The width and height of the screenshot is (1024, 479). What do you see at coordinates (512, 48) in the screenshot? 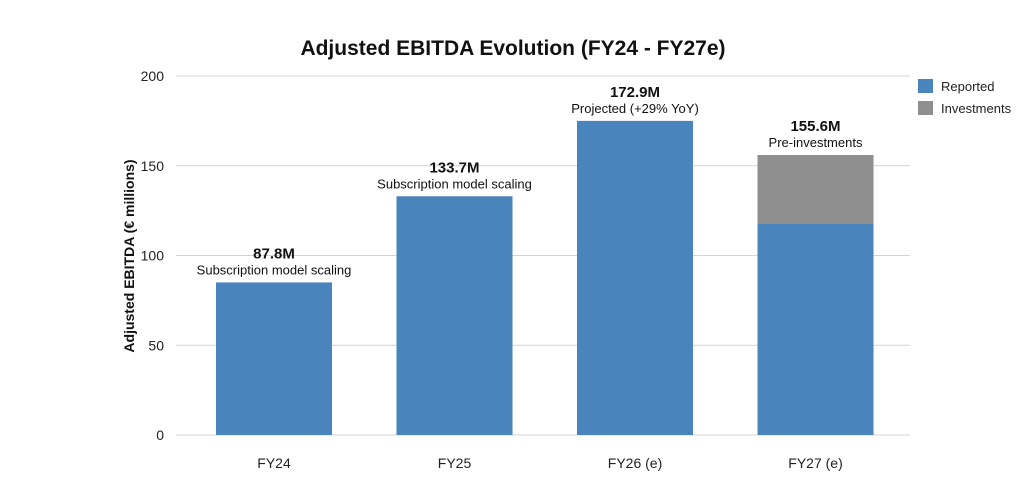
I see `chart-title: Adjusted EBITDA Evolution (FY24 - FY27e)` at bounding box center [512, 48].